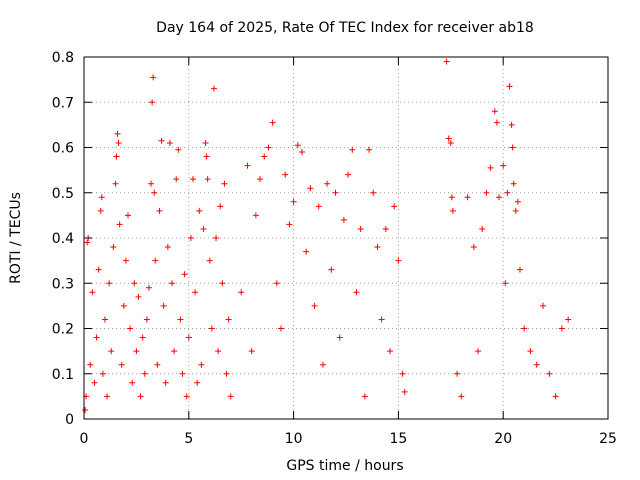  What do you see at coordinates (344, 466) in the screenshot?
I see `x-axis-label: GPS time / hours` at bounding box center [344, 466].